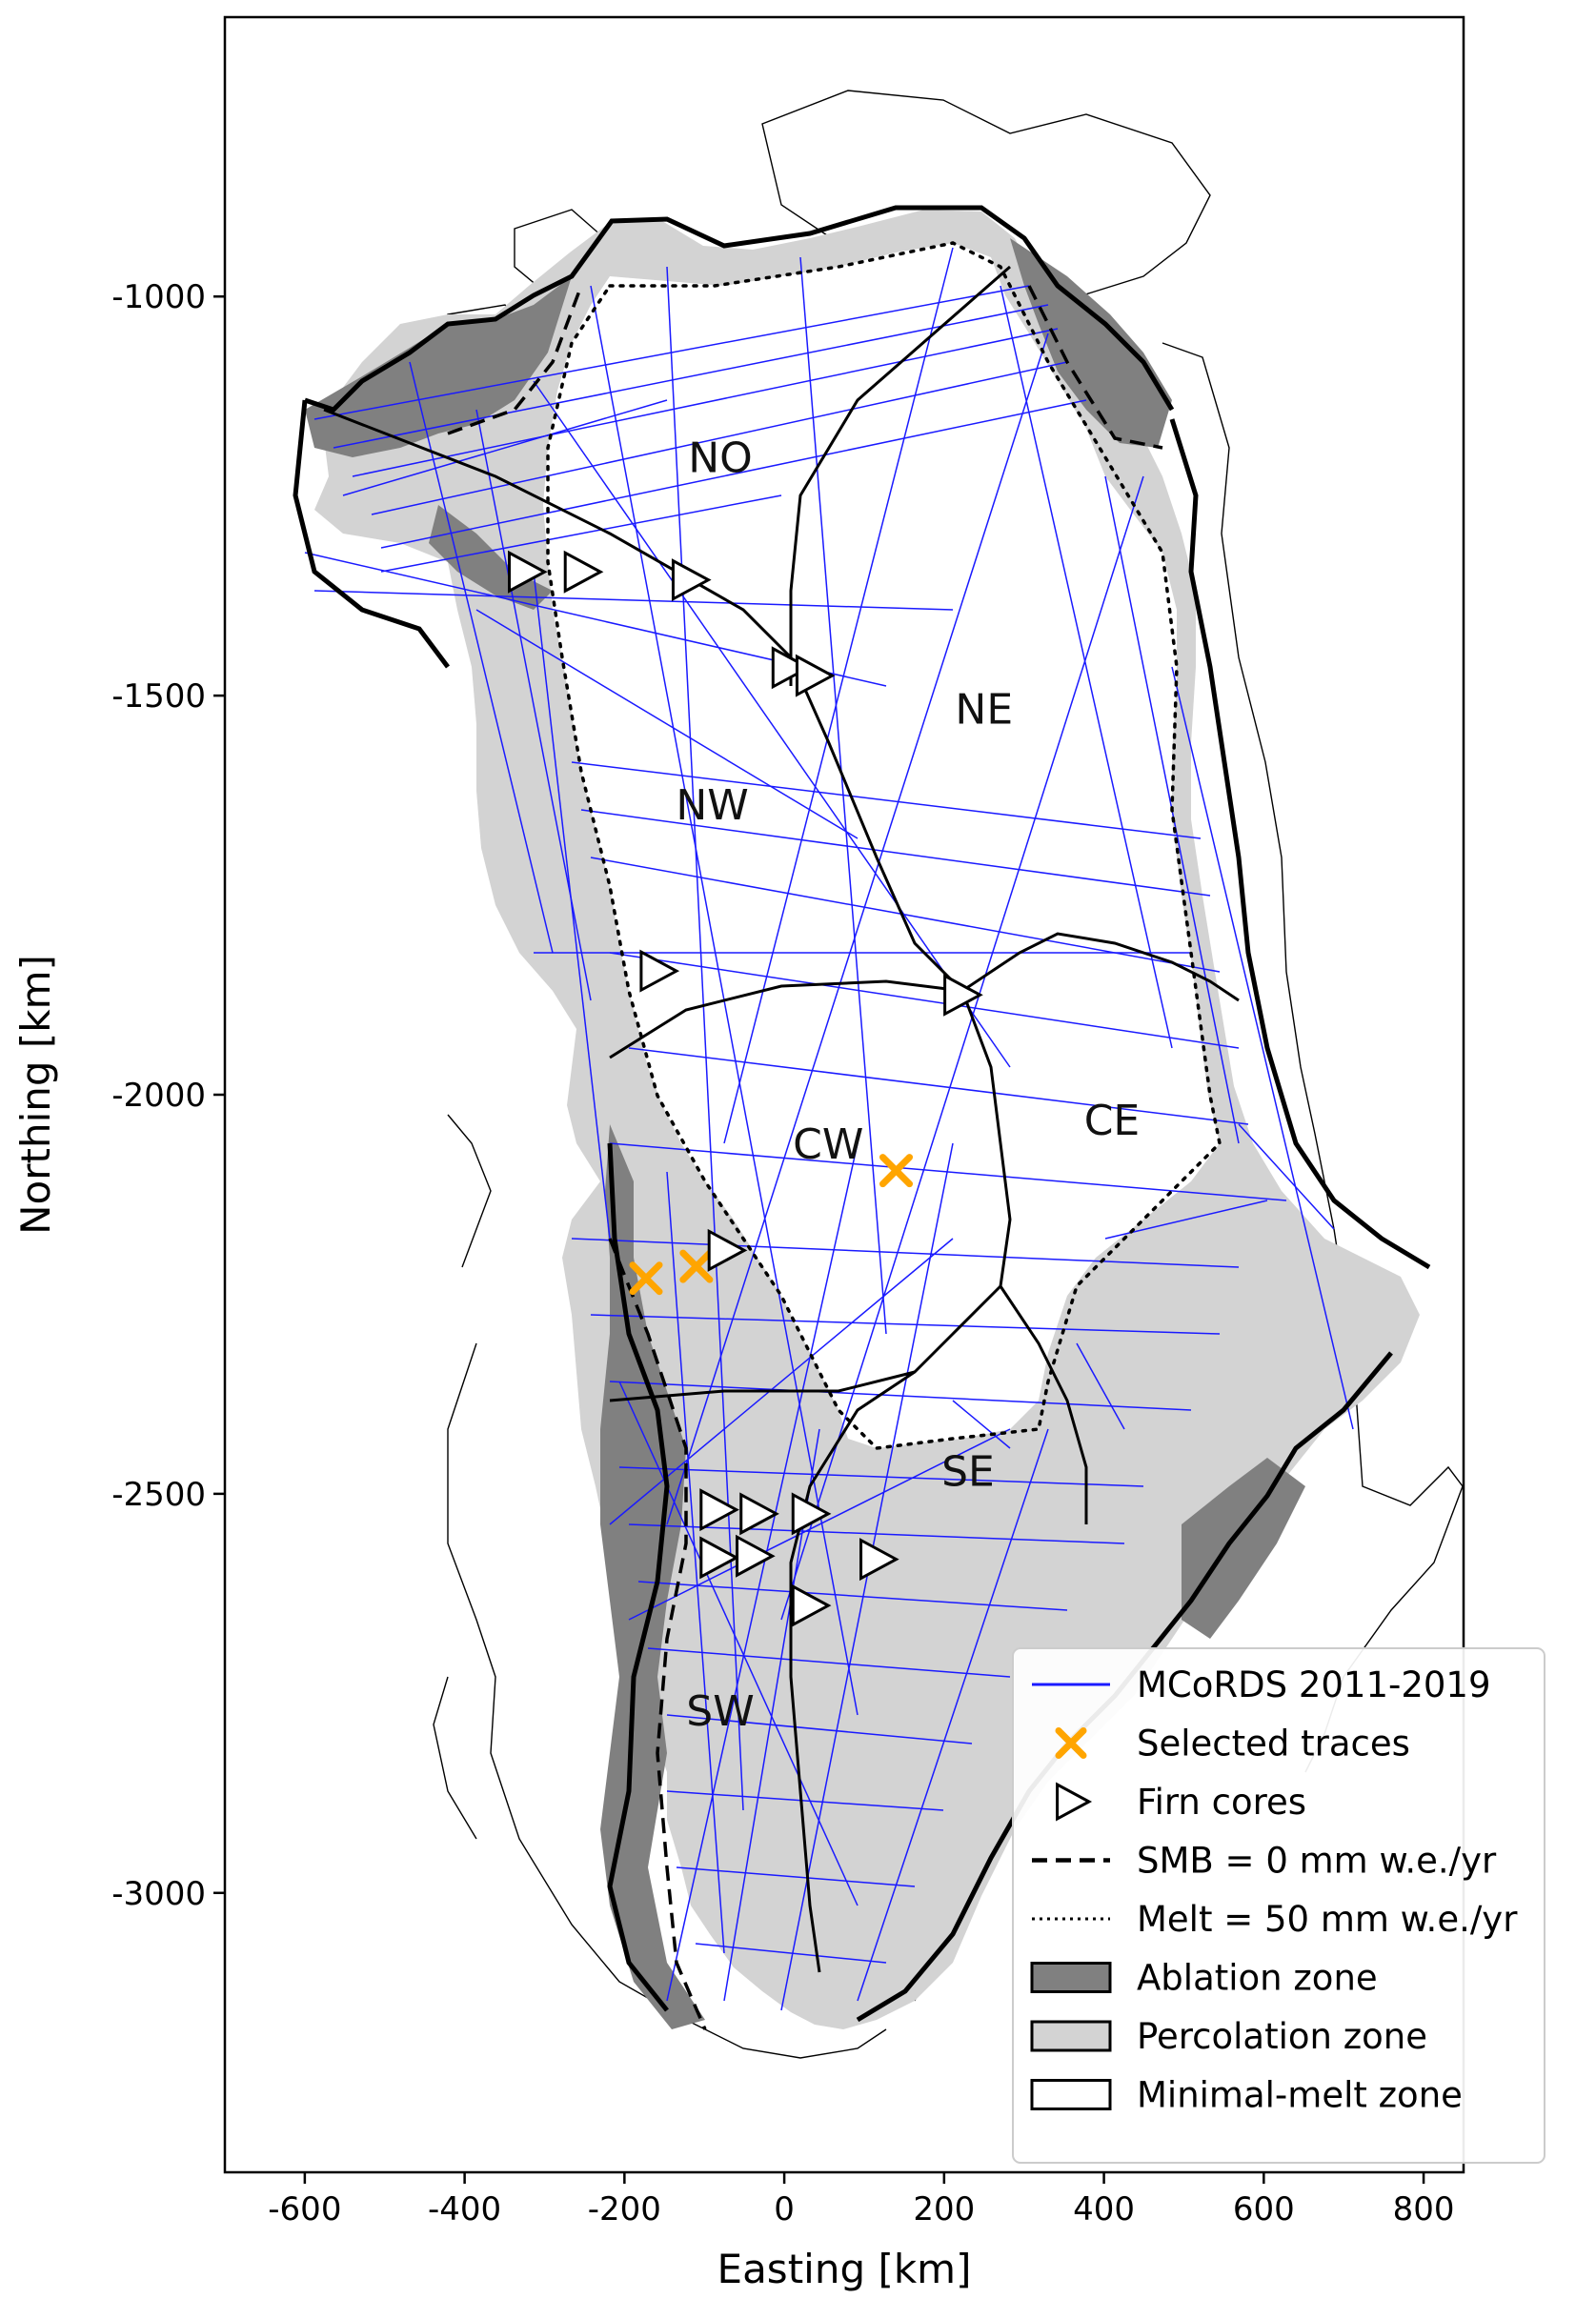  Describe the element at coordinates (1273, 1744) in the screenshot. I see `legend-label: Selected traces` at that location.